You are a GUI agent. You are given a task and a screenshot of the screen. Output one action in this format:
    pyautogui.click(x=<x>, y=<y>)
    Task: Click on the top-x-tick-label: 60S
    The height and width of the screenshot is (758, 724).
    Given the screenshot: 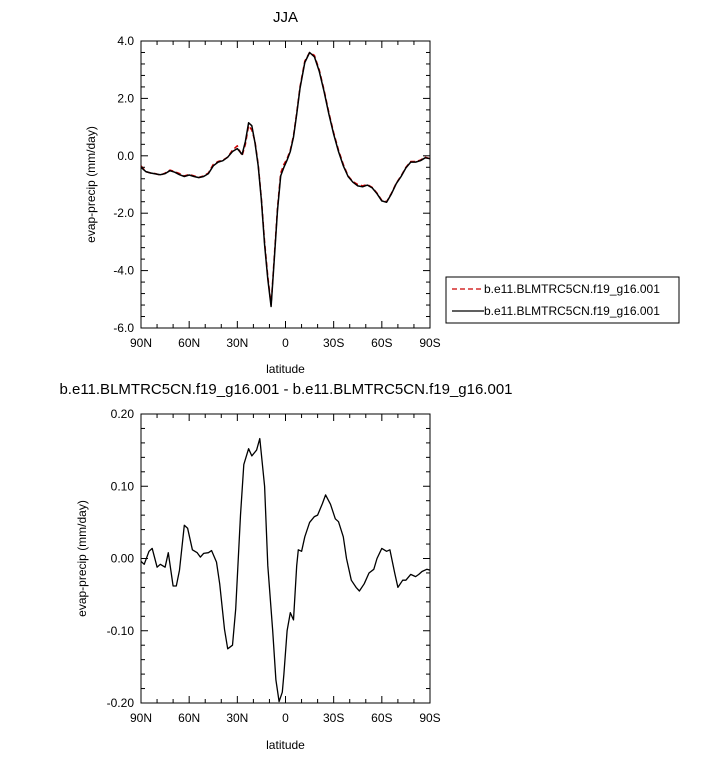 What is the action you would take?
    pyautogui.click(x=381, y=343)
    